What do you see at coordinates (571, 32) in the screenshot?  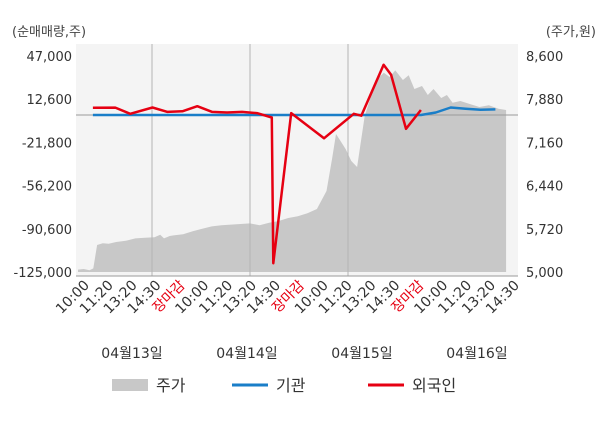 I see `right-axis-unit: (주가,원)` at bounding box center [571, 32].